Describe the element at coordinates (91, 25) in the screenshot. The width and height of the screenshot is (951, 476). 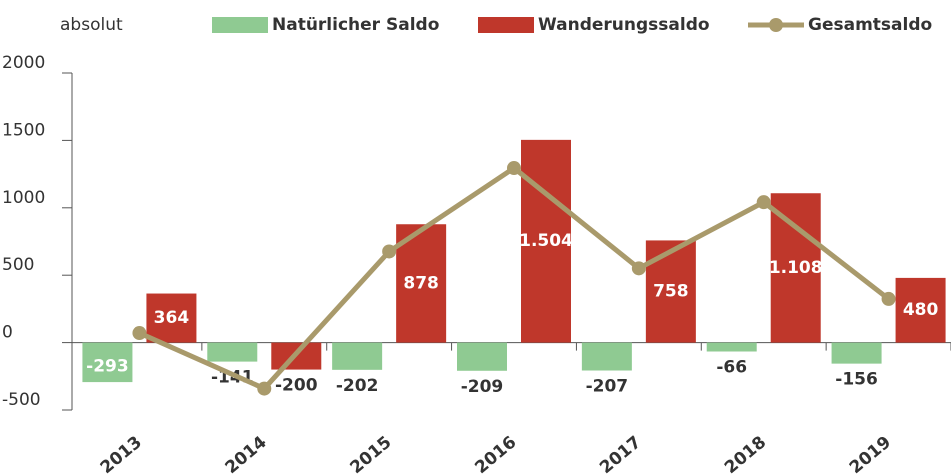
I see `y-axis-label: absolut` at that location.